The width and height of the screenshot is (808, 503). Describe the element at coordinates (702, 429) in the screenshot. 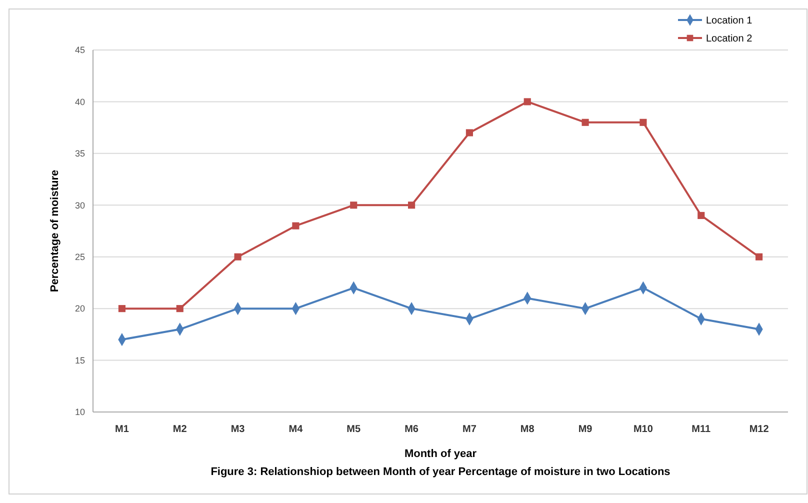

I see `x-tick-label: M11` at that location.